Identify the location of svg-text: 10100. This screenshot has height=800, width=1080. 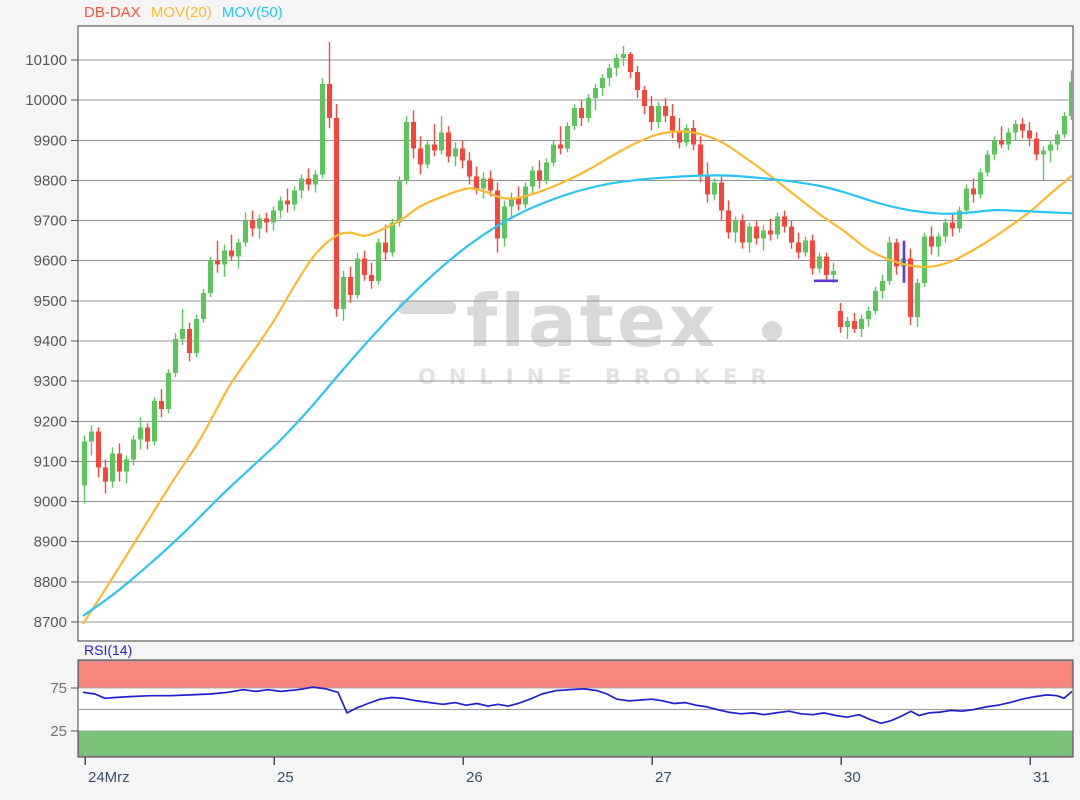
(46, 60).